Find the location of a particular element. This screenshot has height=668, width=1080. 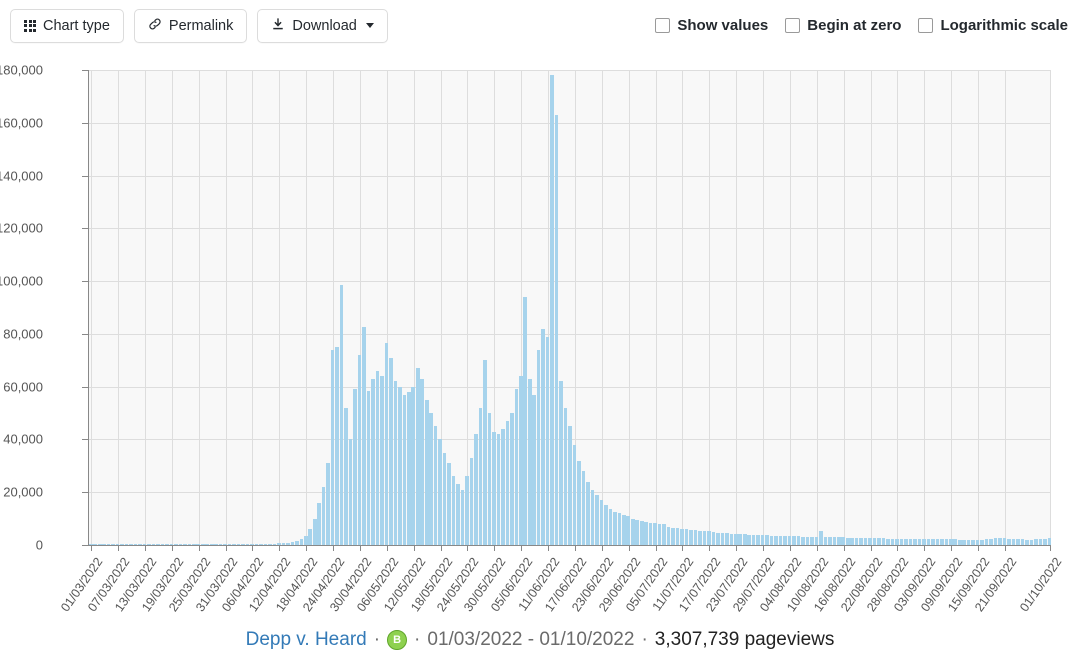

show-values-checkbox: Show values is located at coordinates (711, 25).